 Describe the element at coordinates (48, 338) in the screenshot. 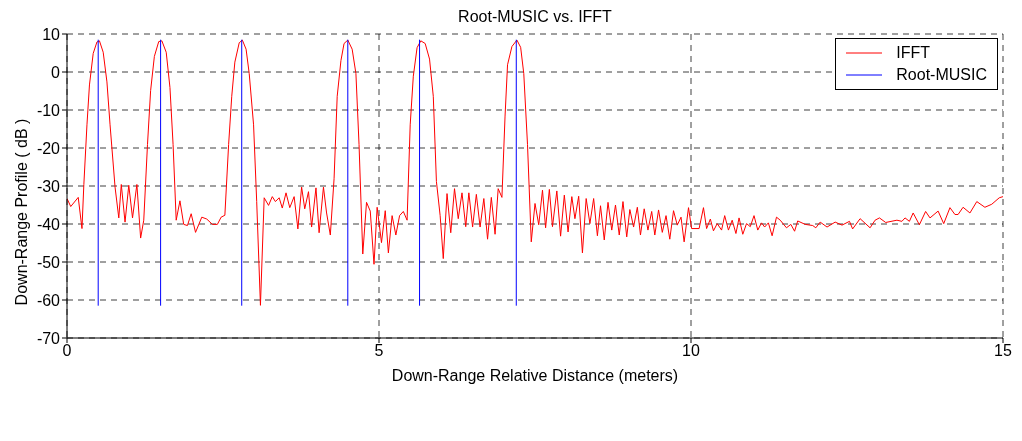

I see `y-tick-label: -70` at that location.